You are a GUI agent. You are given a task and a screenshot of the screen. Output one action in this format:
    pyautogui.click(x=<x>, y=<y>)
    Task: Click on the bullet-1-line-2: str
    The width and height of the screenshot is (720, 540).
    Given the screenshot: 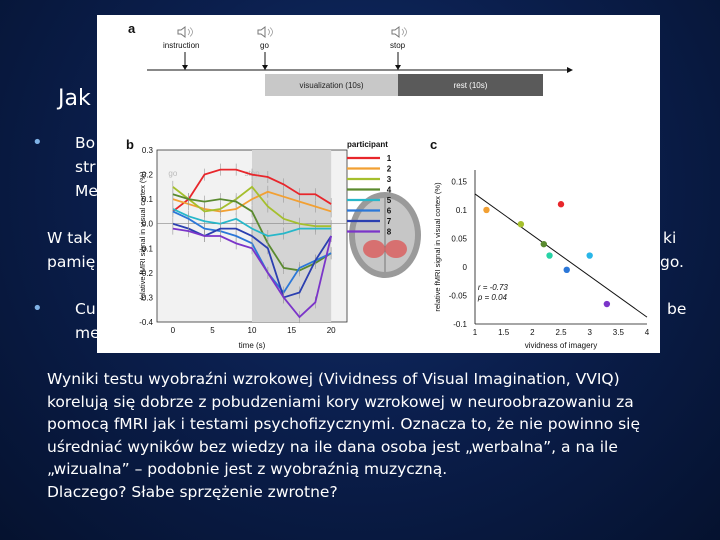 What is the action you would take?
    pyautogui.click(x=85, y=167)
    